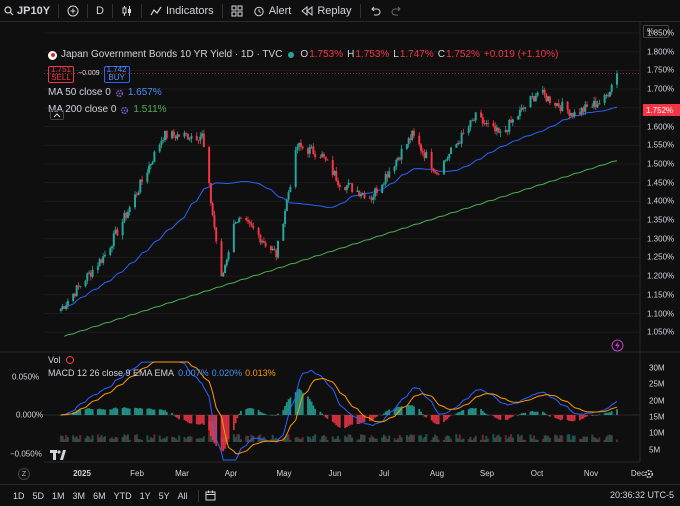 The image size is (680, 506). What do you see at coordinates (145, 495) in the screenshot?
I see `range-button: 1Y` at bounding box center [145, 495].